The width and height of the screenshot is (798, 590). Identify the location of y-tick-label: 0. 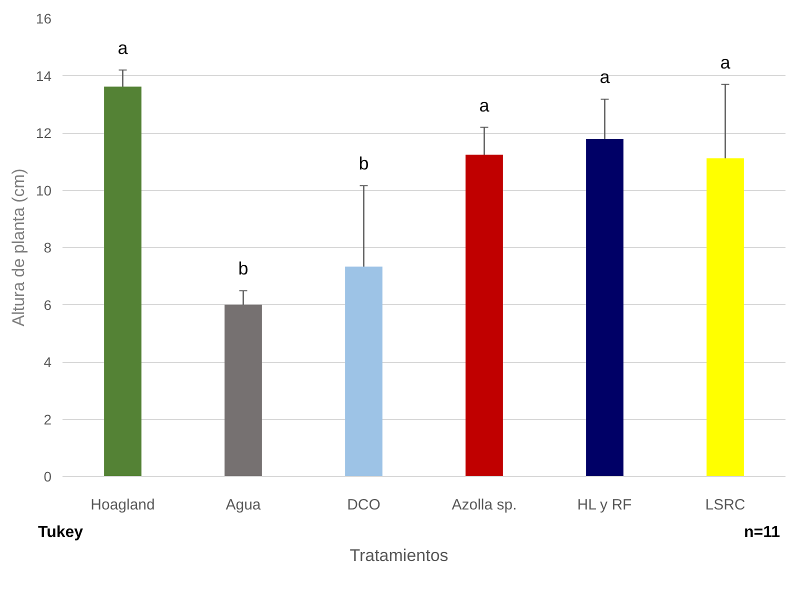
(48, 476).